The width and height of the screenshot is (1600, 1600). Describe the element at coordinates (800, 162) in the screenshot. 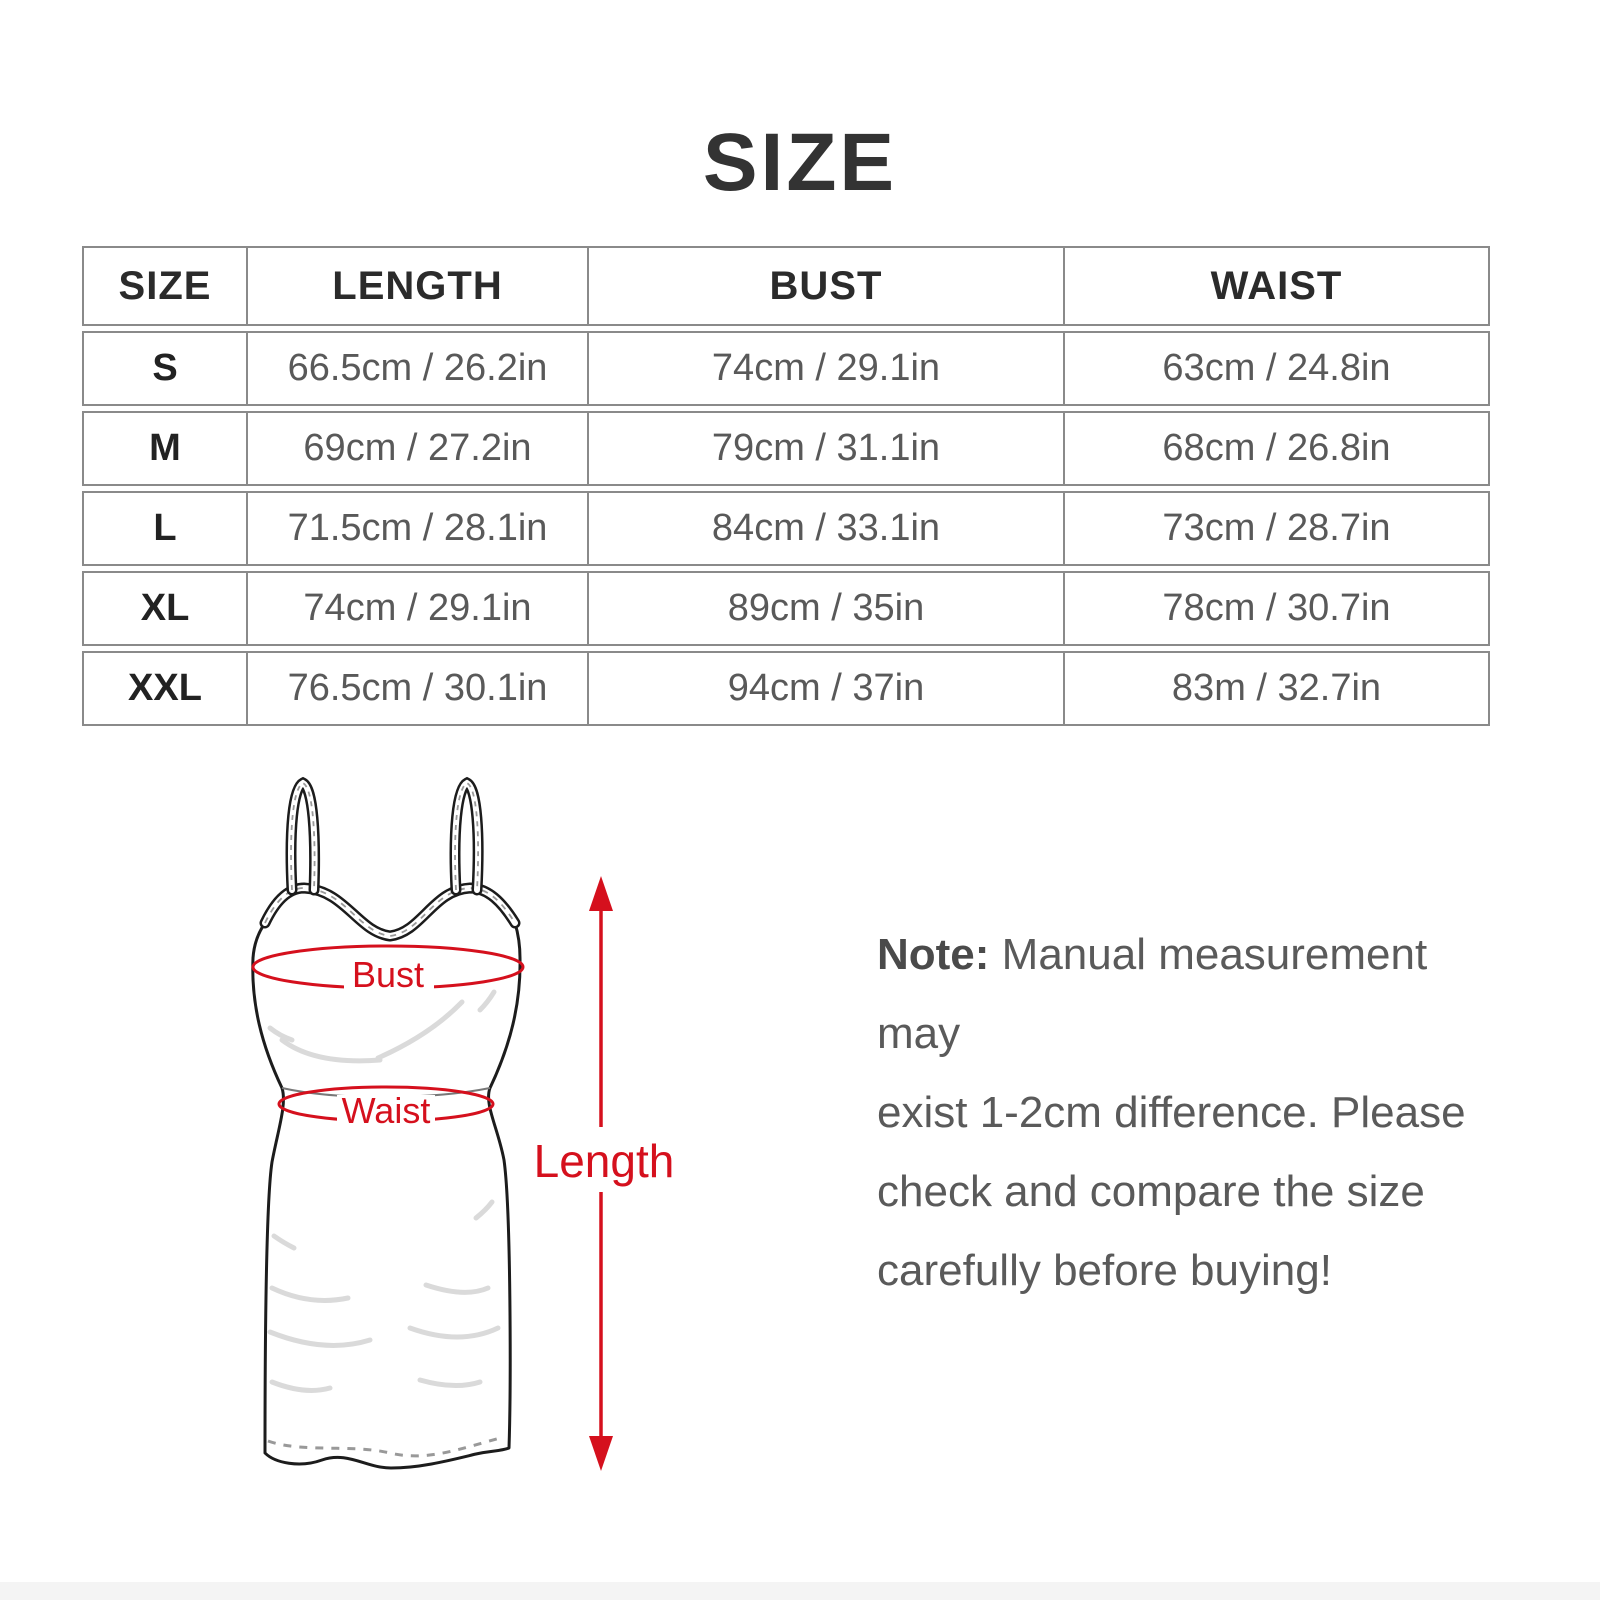

I see `page-title: SIZE` at that location.